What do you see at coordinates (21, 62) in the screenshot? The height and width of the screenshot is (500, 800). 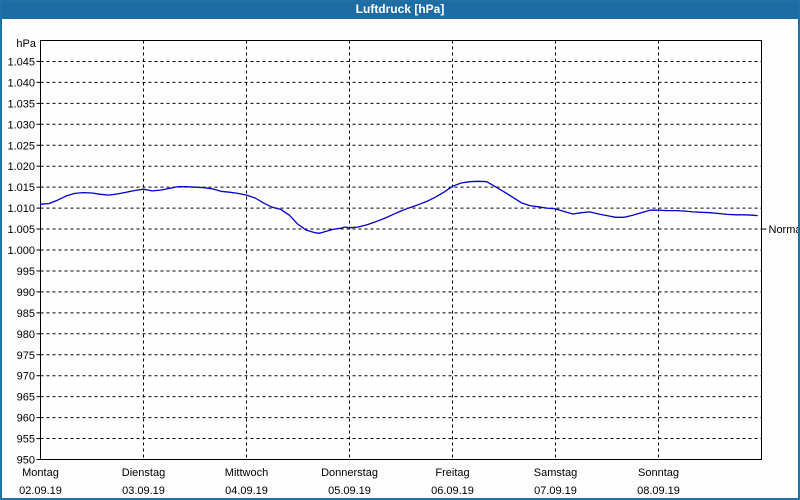 I see `y-tick-label: 1.045` at bounding box center [21, 62].